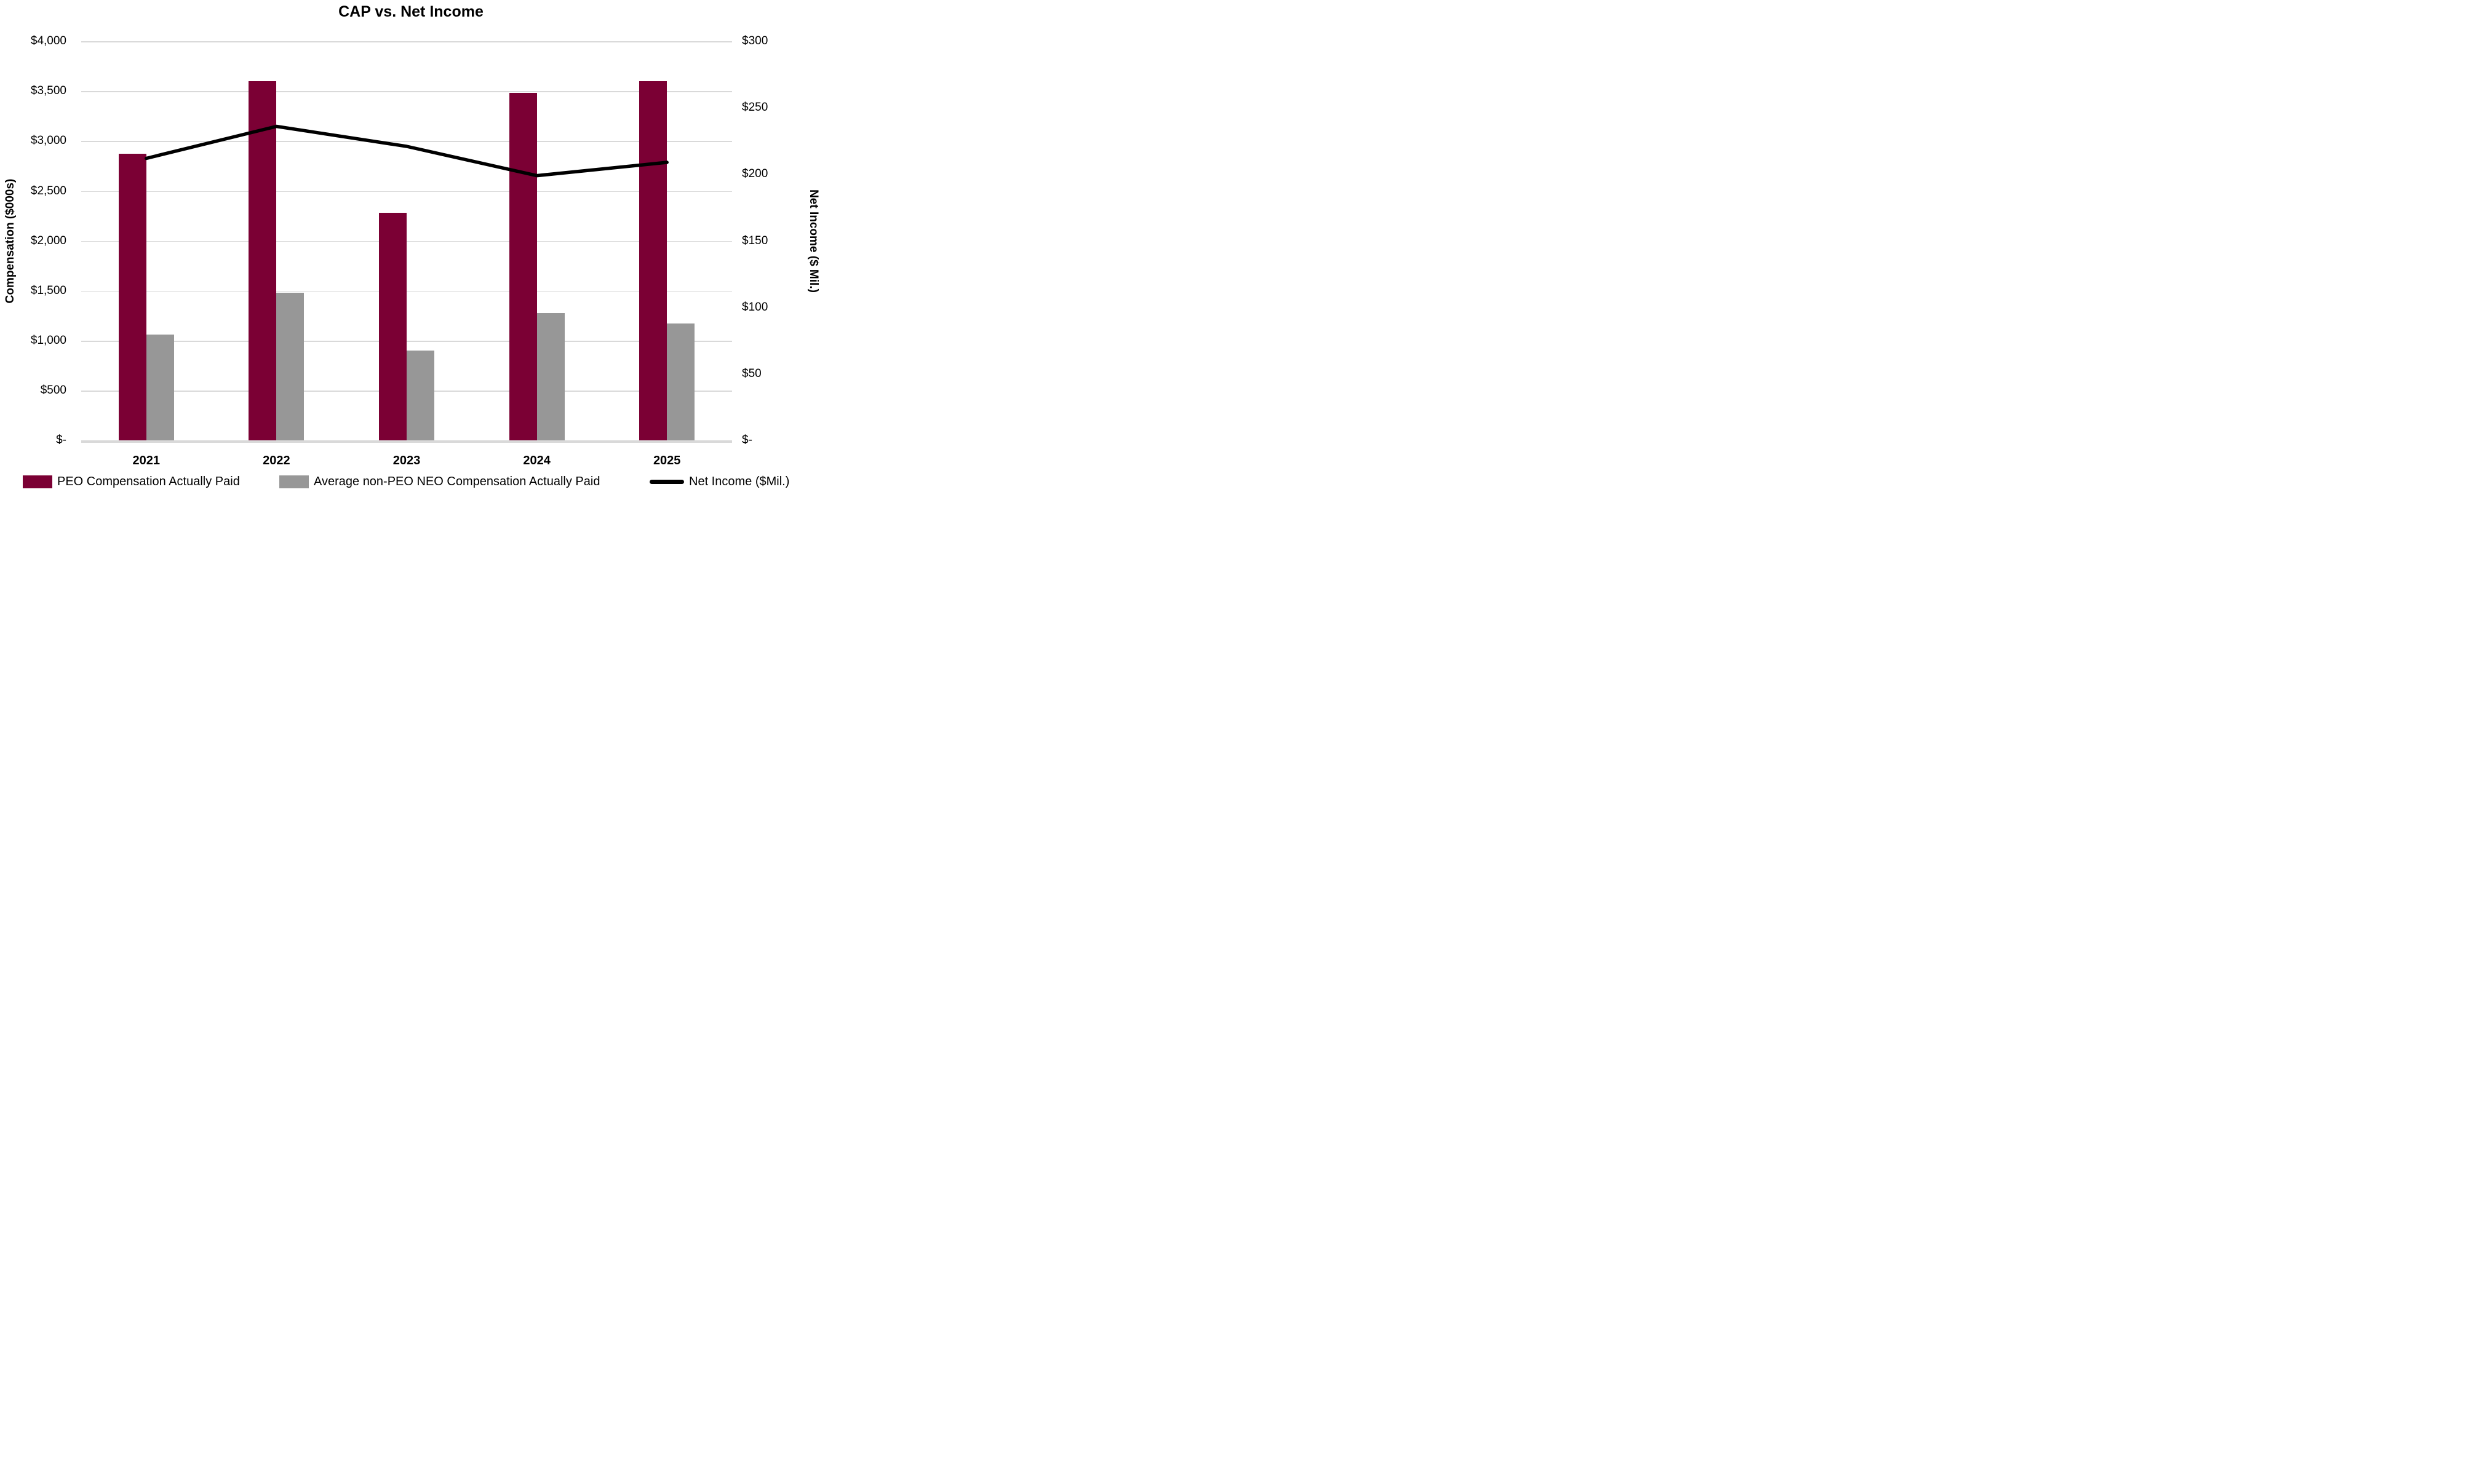  What do you see at coordinates (407, 151) in the screenshot?
I see `net-income-polyline` at bounding box center [407, 151].